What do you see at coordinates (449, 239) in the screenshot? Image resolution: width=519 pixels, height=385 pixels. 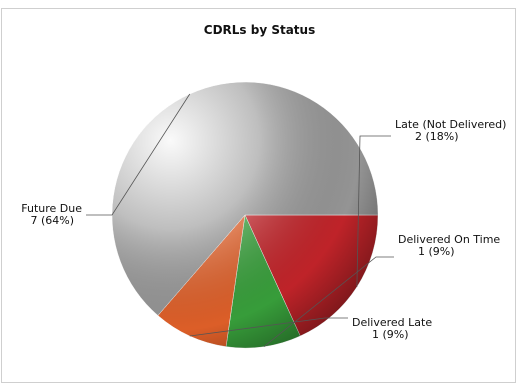 I see `slice-label-delivered-on-time: Delivered On Time` at bounding box center [449, 239].